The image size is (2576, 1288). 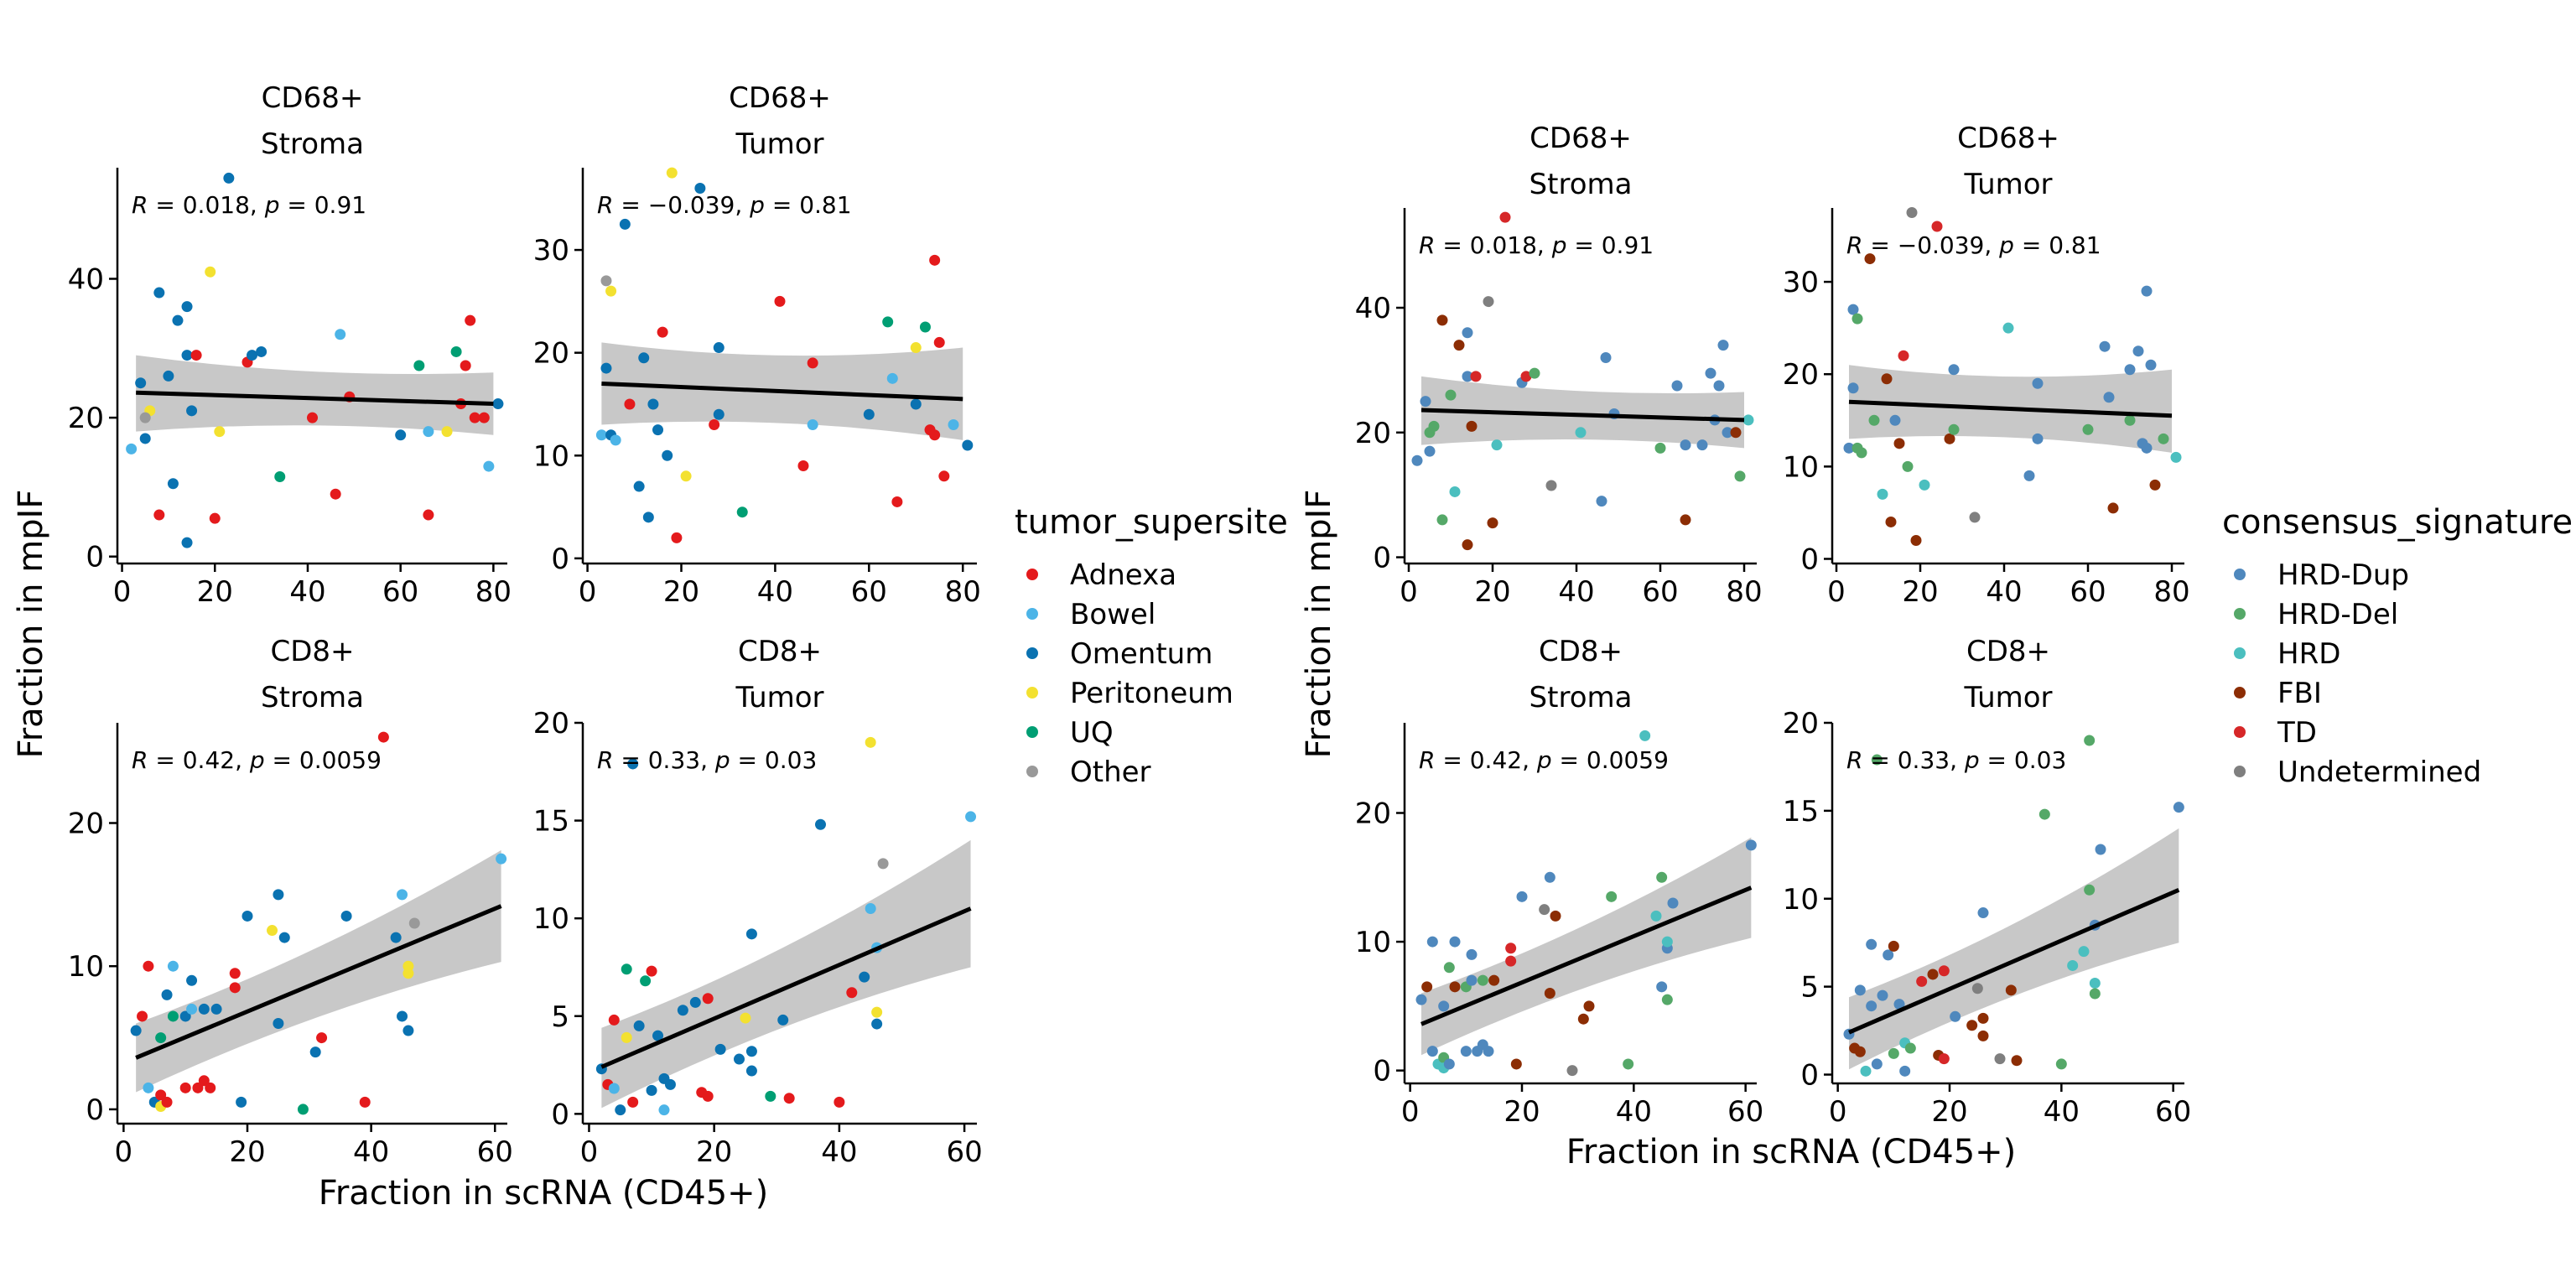 I want to click on regression-line, so click(x=318, y=982).